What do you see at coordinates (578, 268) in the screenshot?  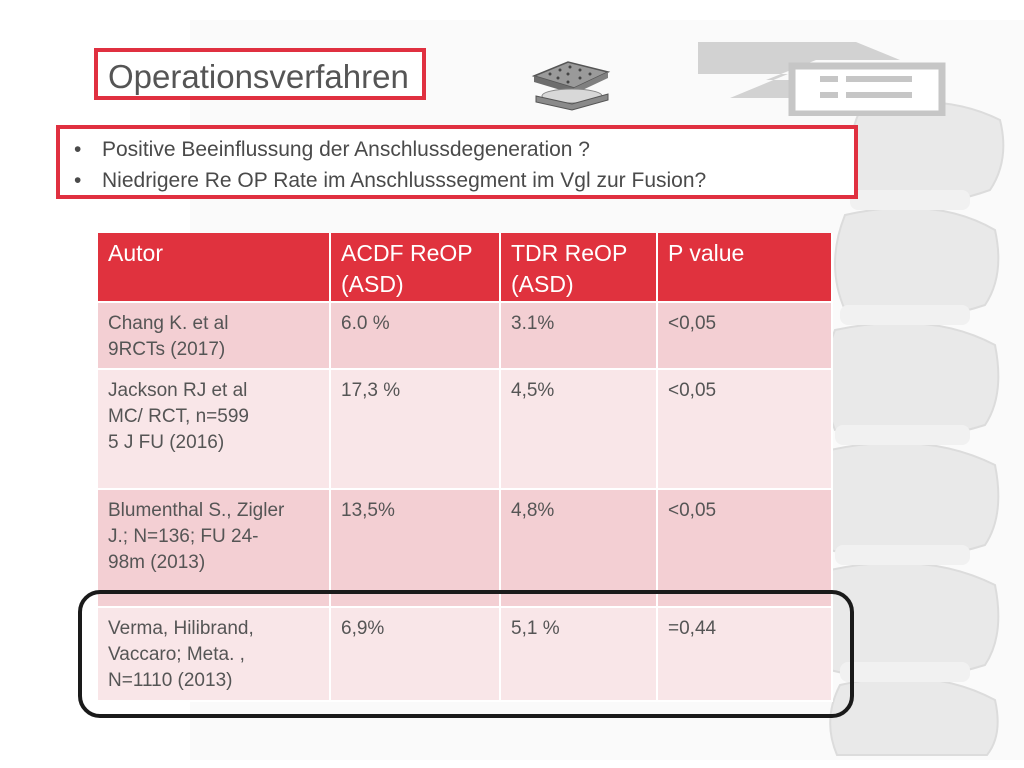 I see `header-tdr-reop: TDR ReOP (ASD)` at bounding box center [578, 268].